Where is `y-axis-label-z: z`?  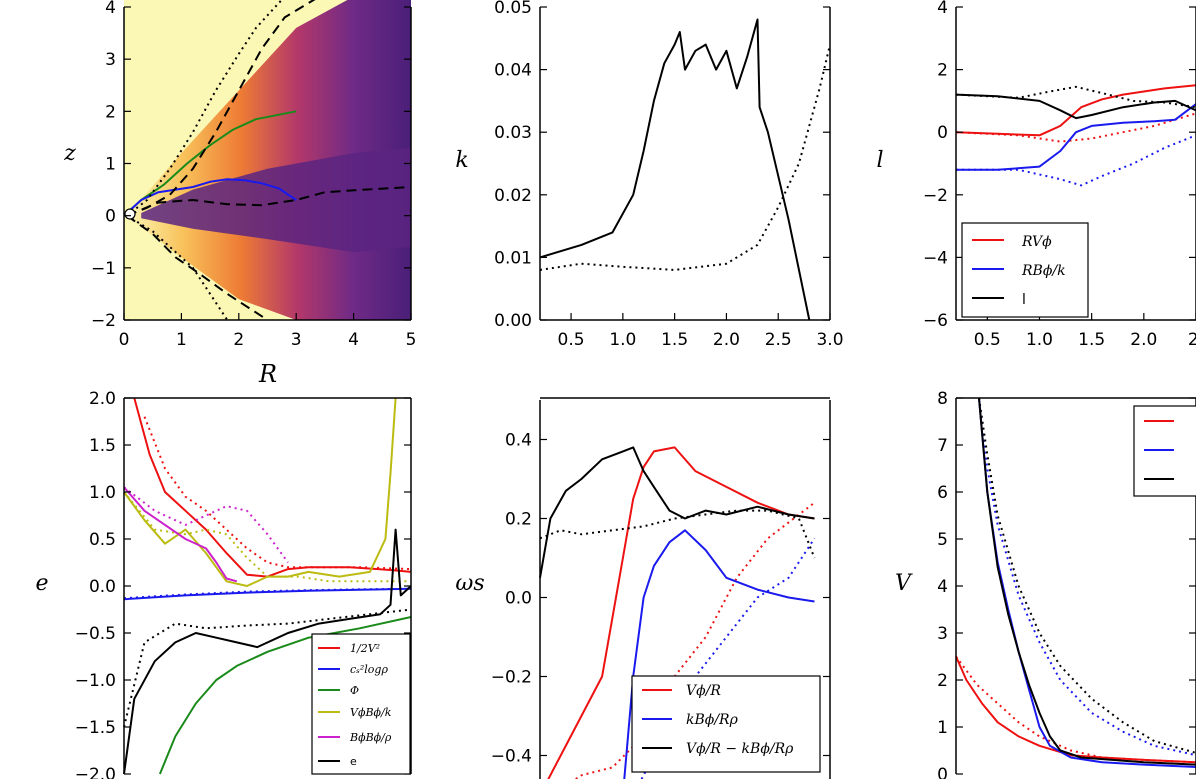
y-axis-label-z: z is located at coordinates (69, 153).